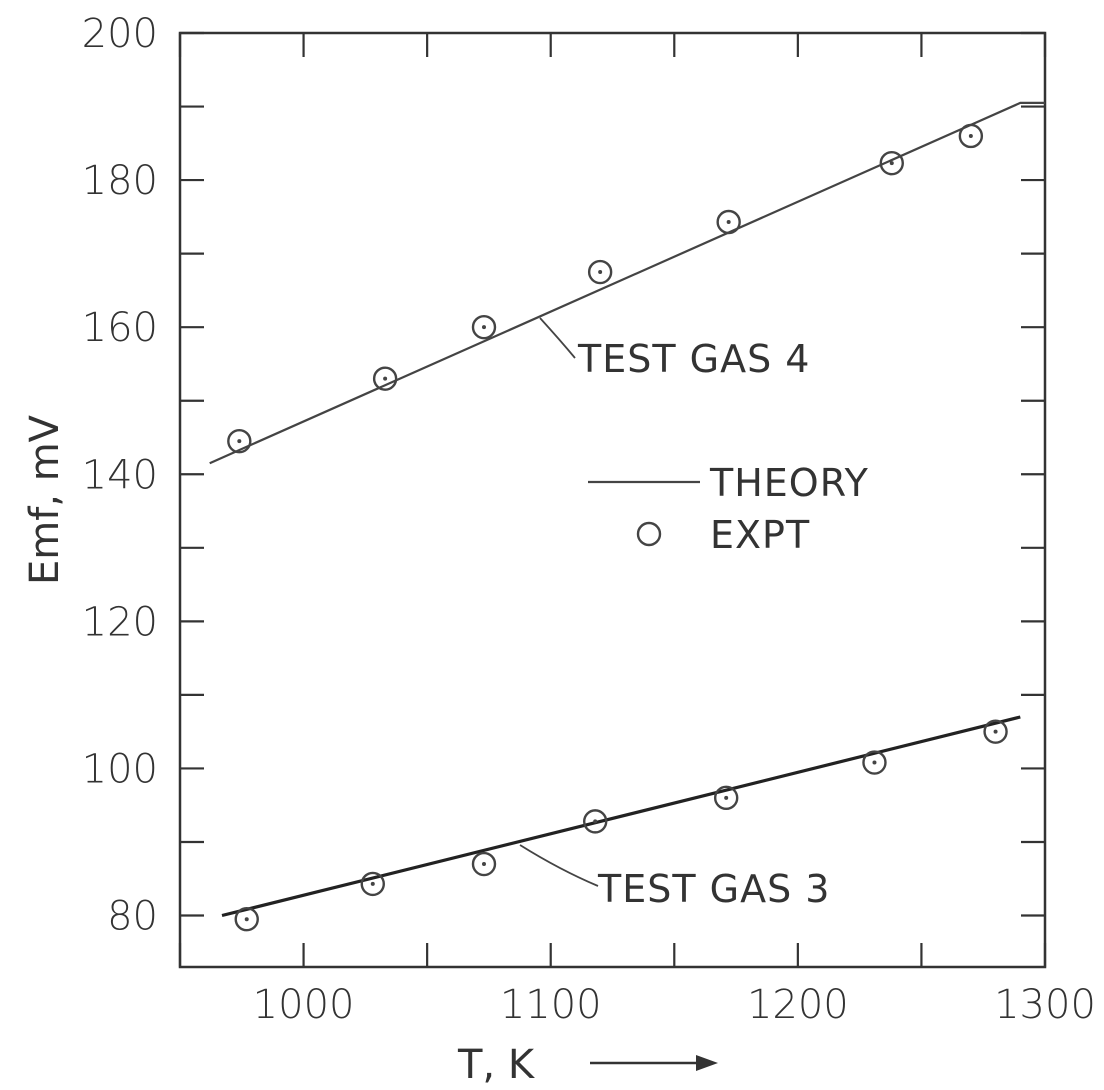 This screenshot has width=1104, height=1090. Describe the element at coordinates (693, 359) in the screenshot. I see `gas4-label: TEST GAS 4` at that location.